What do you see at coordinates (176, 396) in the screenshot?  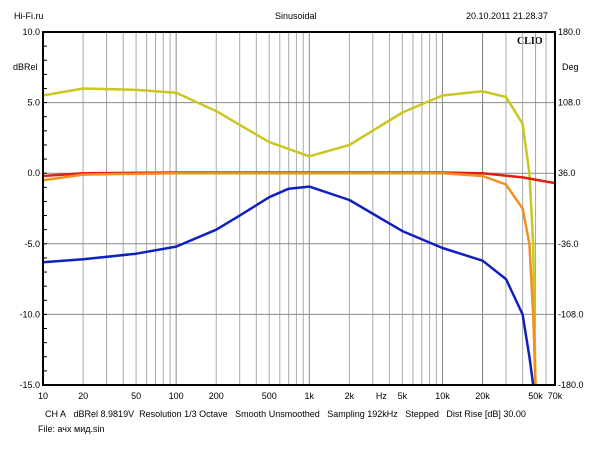 I see `x-tick-label: 100` at bounding box center [176, 396].